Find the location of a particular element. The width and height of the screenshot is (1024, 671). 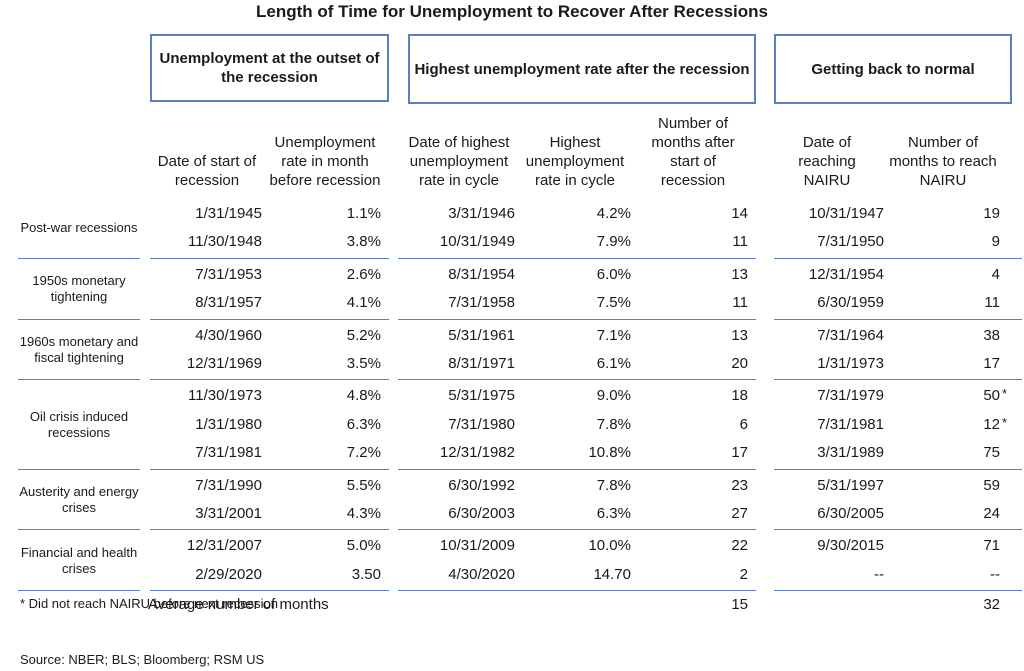

cell-start: 11/30/1948 is located at coordinates (225, 242).